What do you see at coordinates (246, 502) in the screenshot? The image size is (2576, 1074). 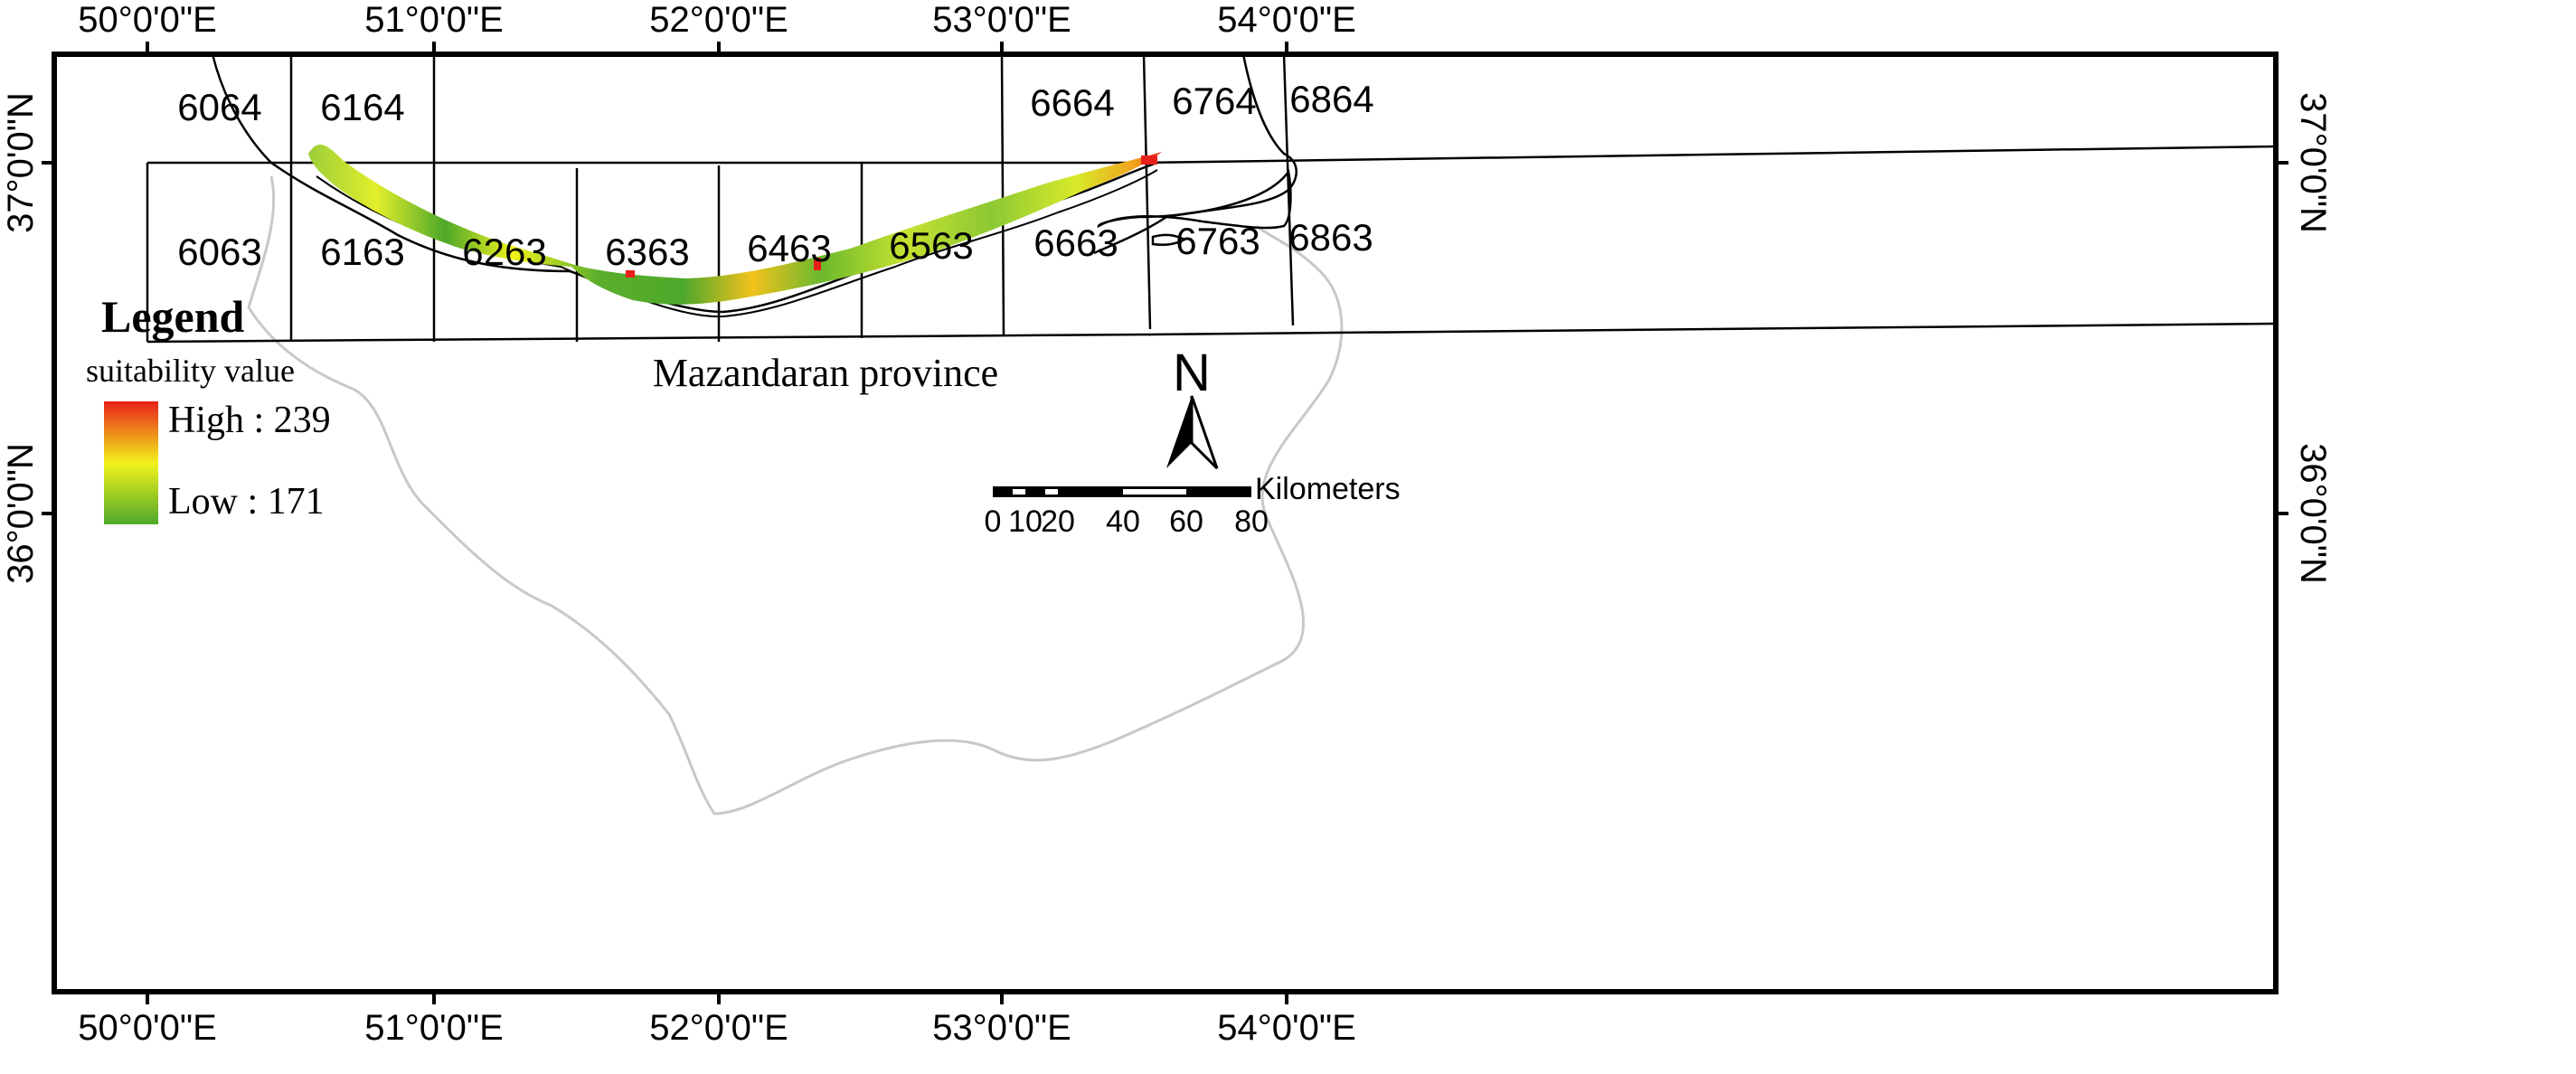 I see `legend-low-label: Low : 171` at bounding box center [246, 502].